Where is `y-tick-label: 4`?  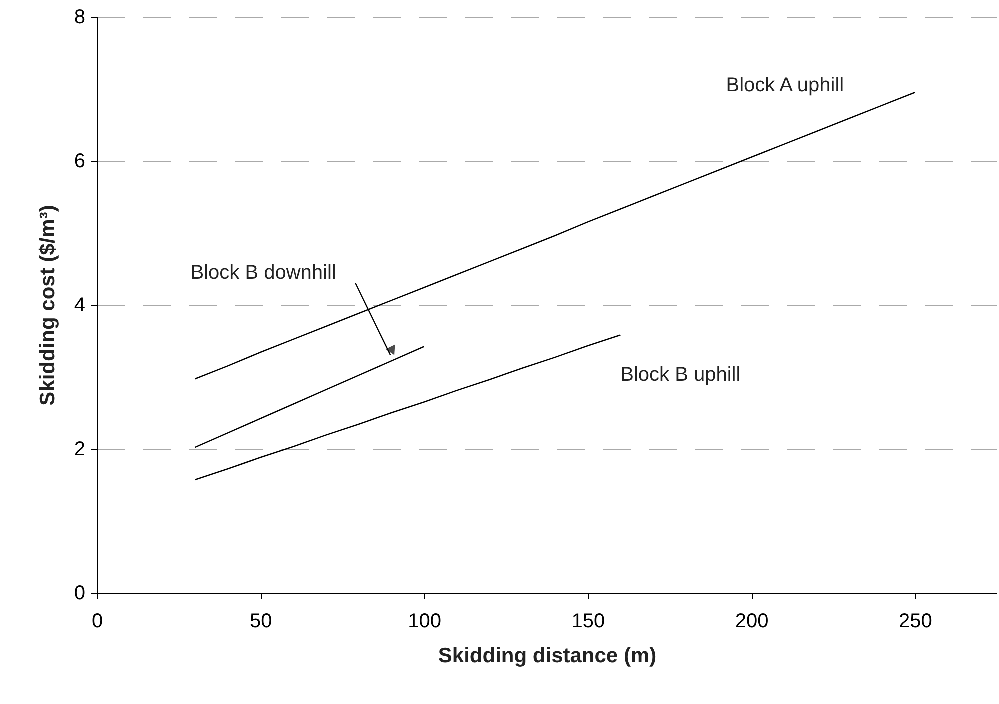
y-tick-label: 4 is located at coordinates (80, 305).